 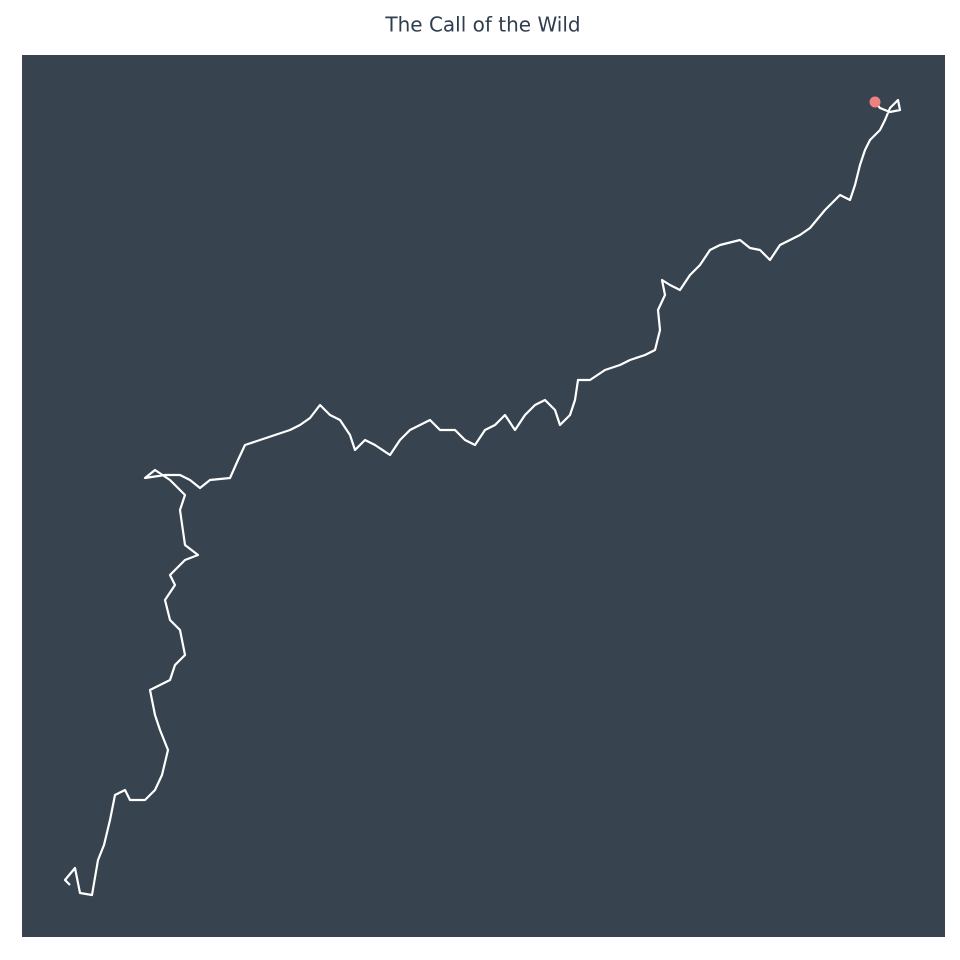 I want to click on end-marker, so click(x=875, y=102).